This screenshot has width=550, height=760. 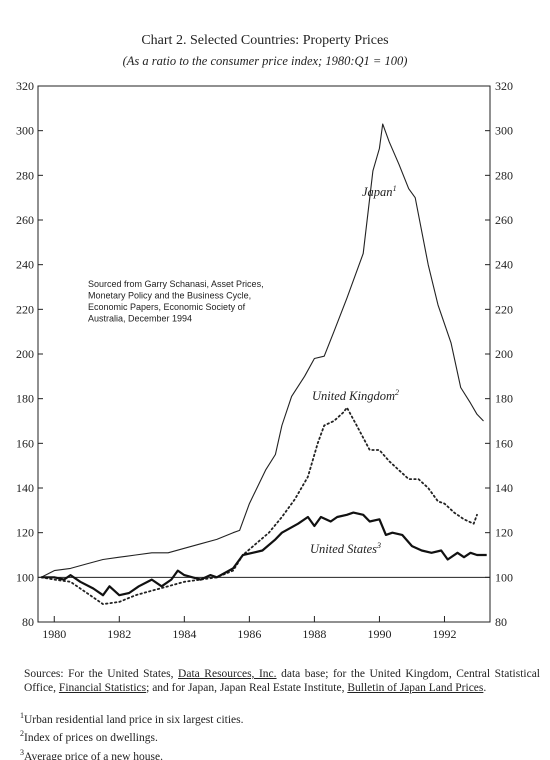 What do you see at coordinates (264, 554) in the screenshot?
I see `series-line` at bounding box center [264, 554].